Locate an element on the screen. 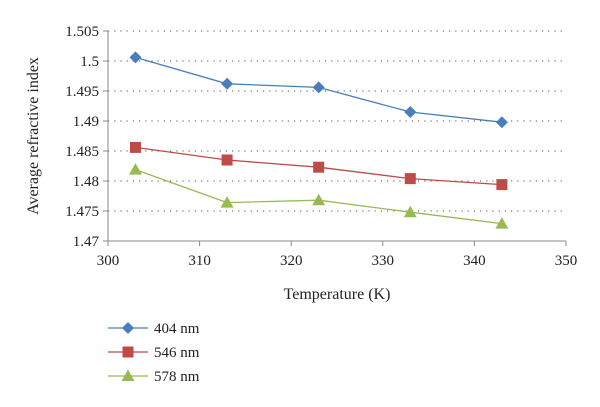 Image resolution: width=600 pixels, height=407 pixels. x-tick-label: 300 is located at coordinates (108, 261).